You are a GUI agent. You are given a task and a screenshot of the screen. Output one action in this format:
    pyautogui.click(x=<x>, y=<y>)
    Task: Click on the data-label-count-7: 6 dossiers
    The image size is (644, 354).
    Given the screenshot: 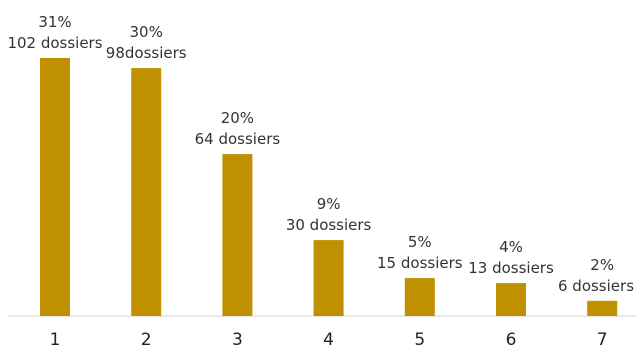 What is the action you would take?
    pyautogui.click(x=596, y=286)
    